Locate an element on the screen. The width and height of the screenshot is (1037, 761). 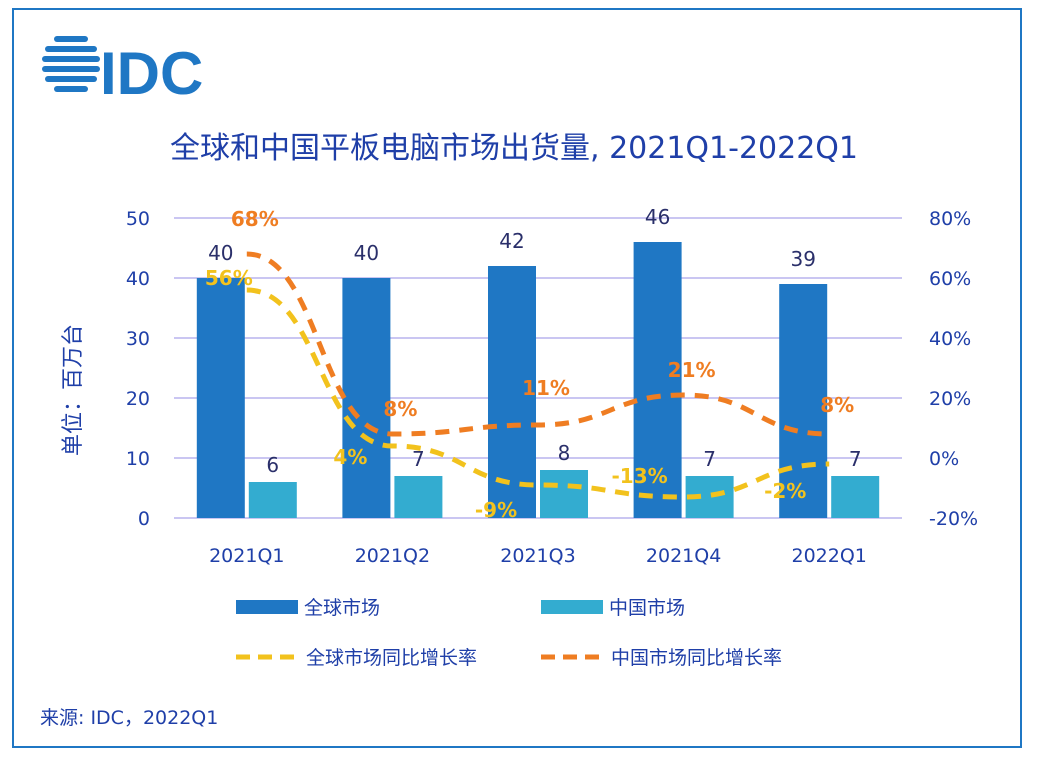
x-tick-label: 2022Q1 is located at coordinates (828, 556).